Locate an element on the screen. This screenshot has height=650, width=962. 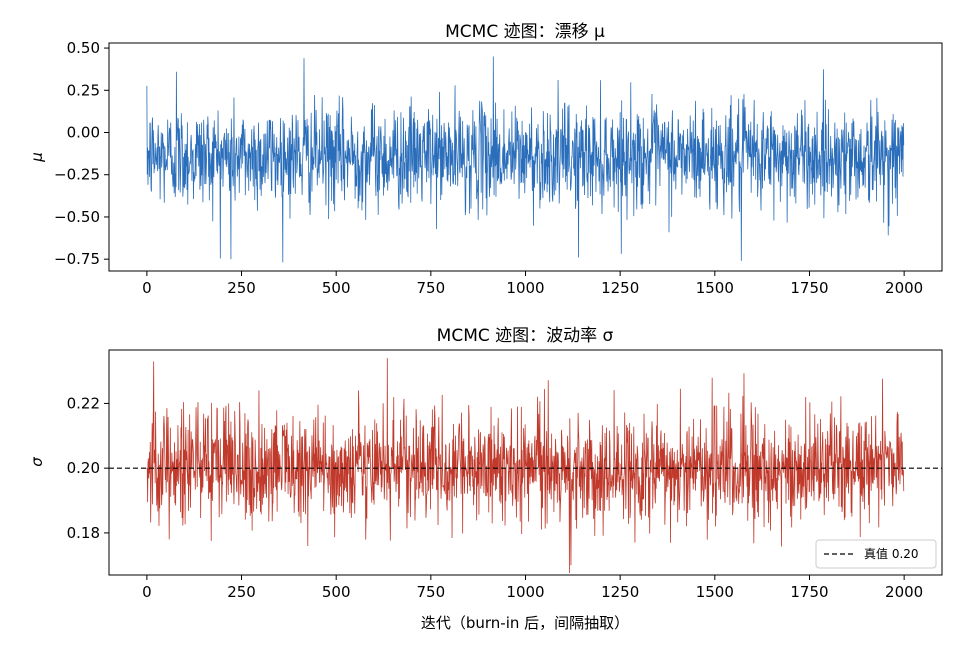
legend-box is located at coordinates (876, 554).